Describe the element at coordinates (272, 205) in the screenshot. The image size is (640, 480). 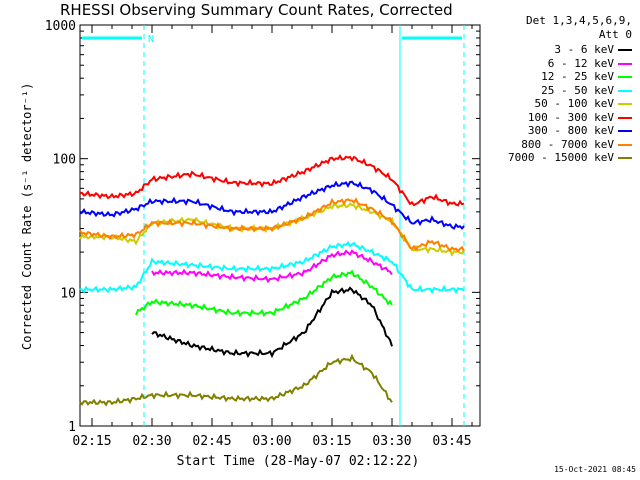
I see `series-line-300_800keV` at that location.